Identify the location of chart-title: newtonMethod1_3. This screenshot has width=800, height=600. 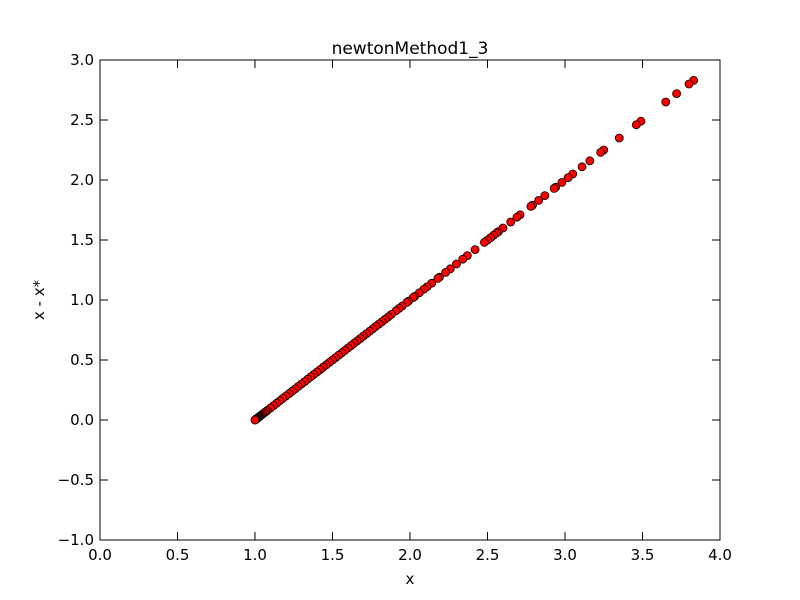
(410, 49).